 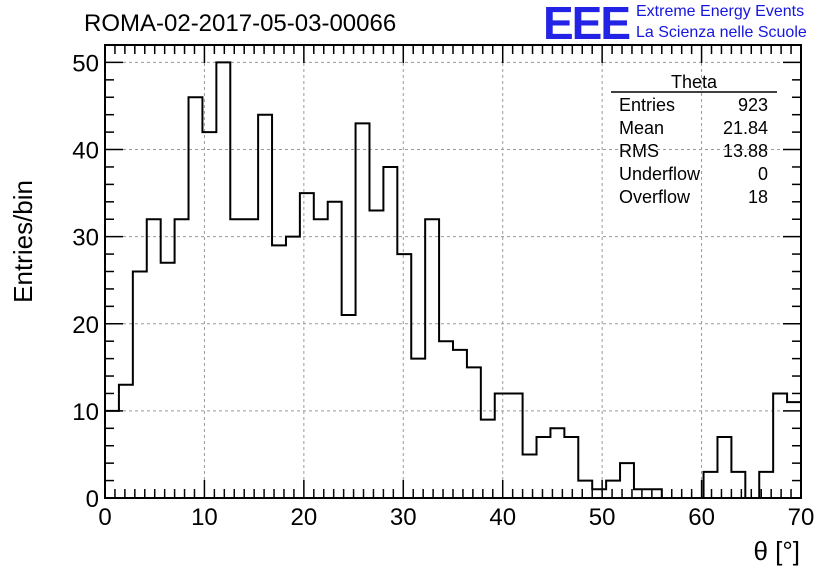 I want to click on x-tick-label: 20, so click(x=304, y=517).